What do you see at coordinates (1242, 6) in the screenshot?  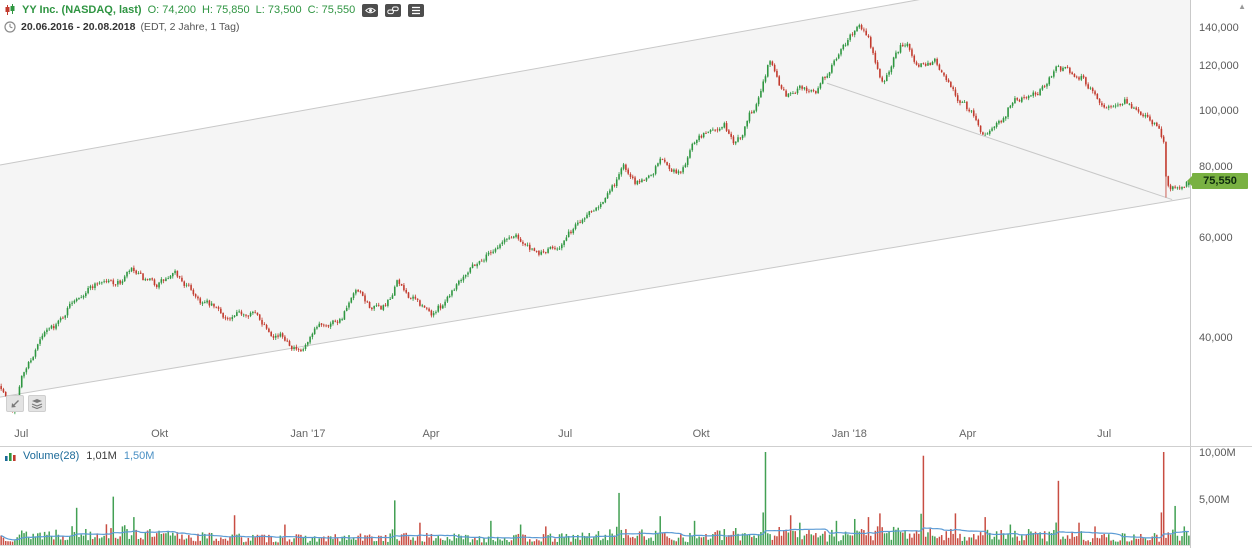 I see `scroll-up-icon: ▲` at bounding box center [1242, 6].